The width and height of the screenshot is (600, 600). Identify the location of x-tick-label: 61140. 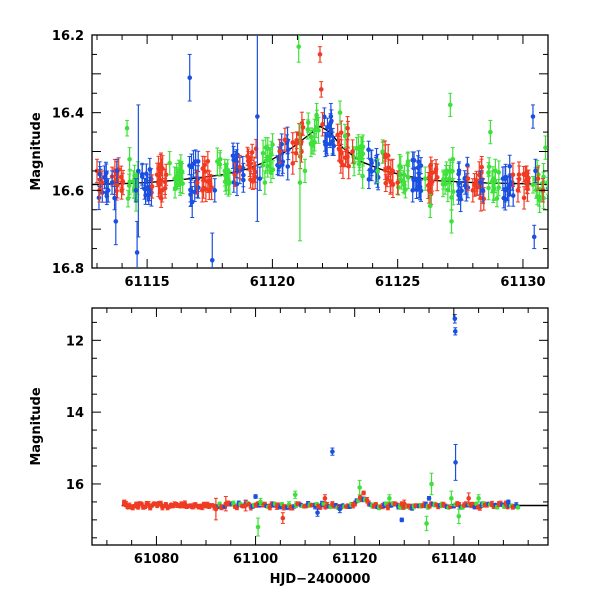
(453, 559).